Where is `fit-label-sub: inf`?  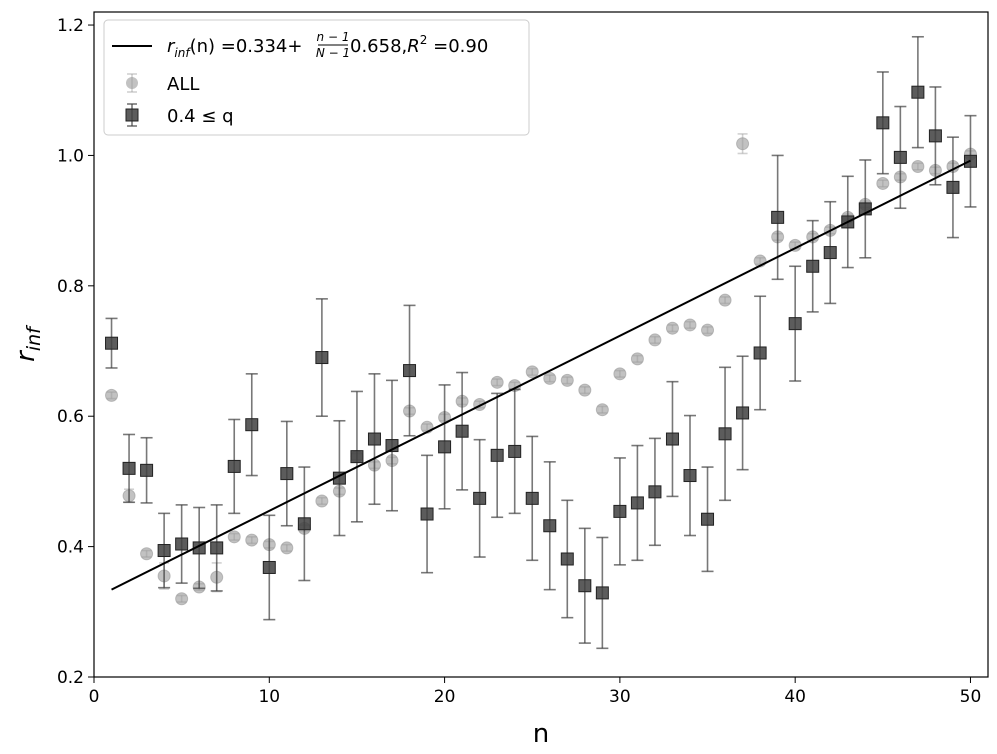 fit-label-sub: inf is located at coordinates (182, 53).